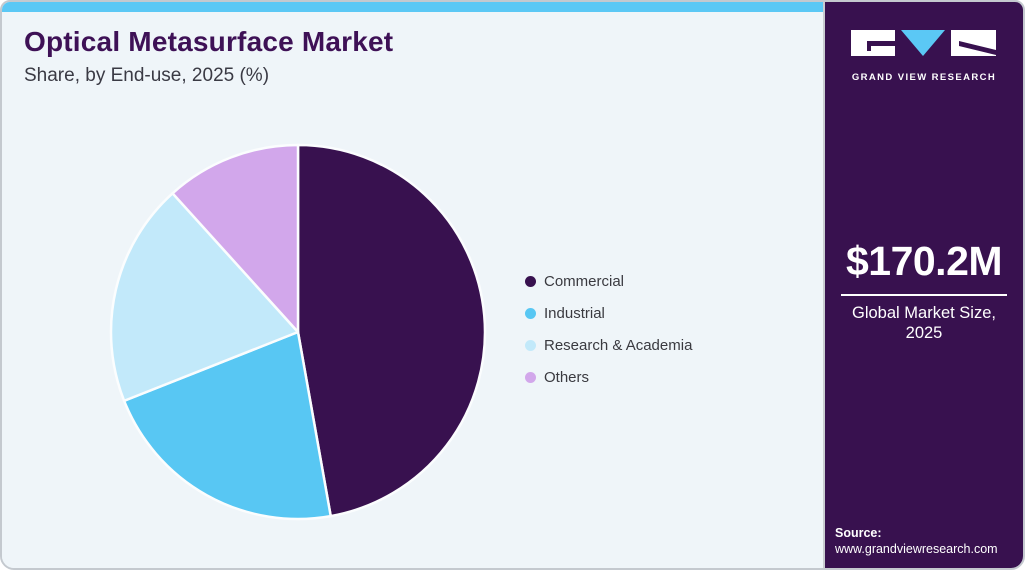 This screenshot has width=1025, height=576. What do you see at coordinates (916, 549) in the screenshot?
I see `source-url: www.grandviewresearch.com` at bounding box center [916, 549].